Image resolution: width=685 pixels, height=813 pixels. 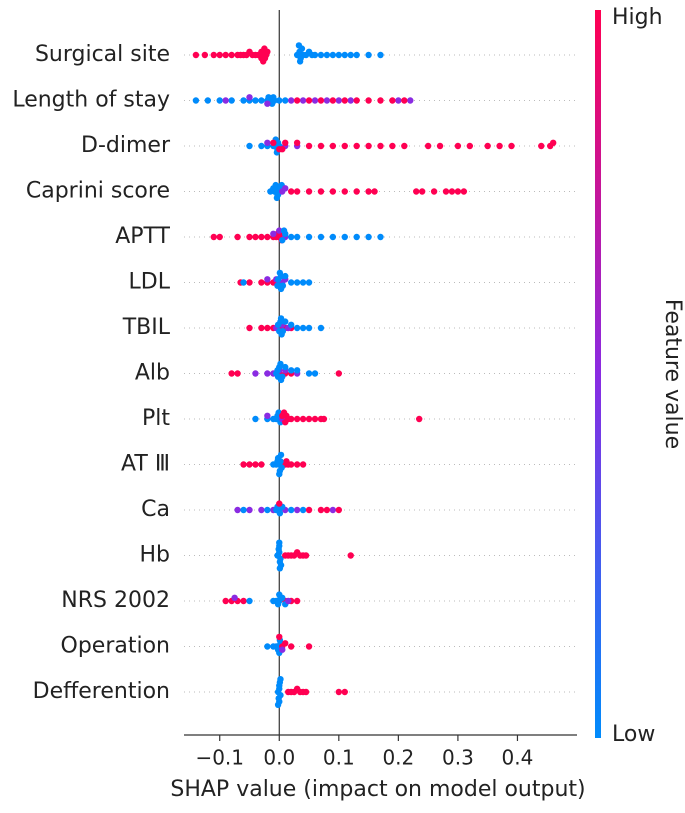 I want to click on feature-label: NRS 2002, so click(x=115, y=600).